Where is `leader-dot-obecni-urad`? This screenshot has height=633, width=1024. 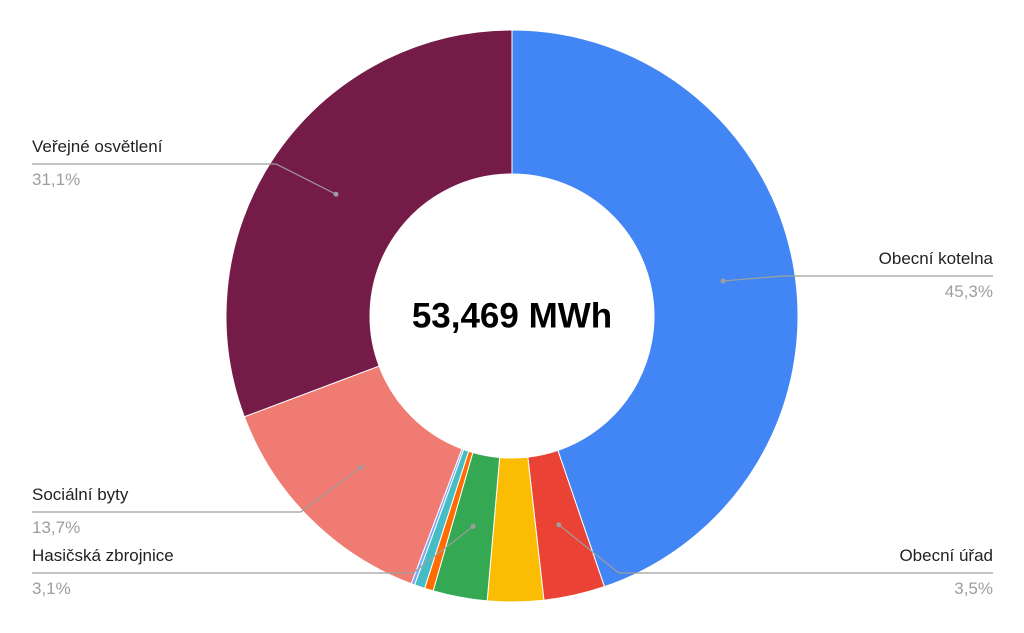 leader-dot-obecni-urad is located at coordinates (559, 525).